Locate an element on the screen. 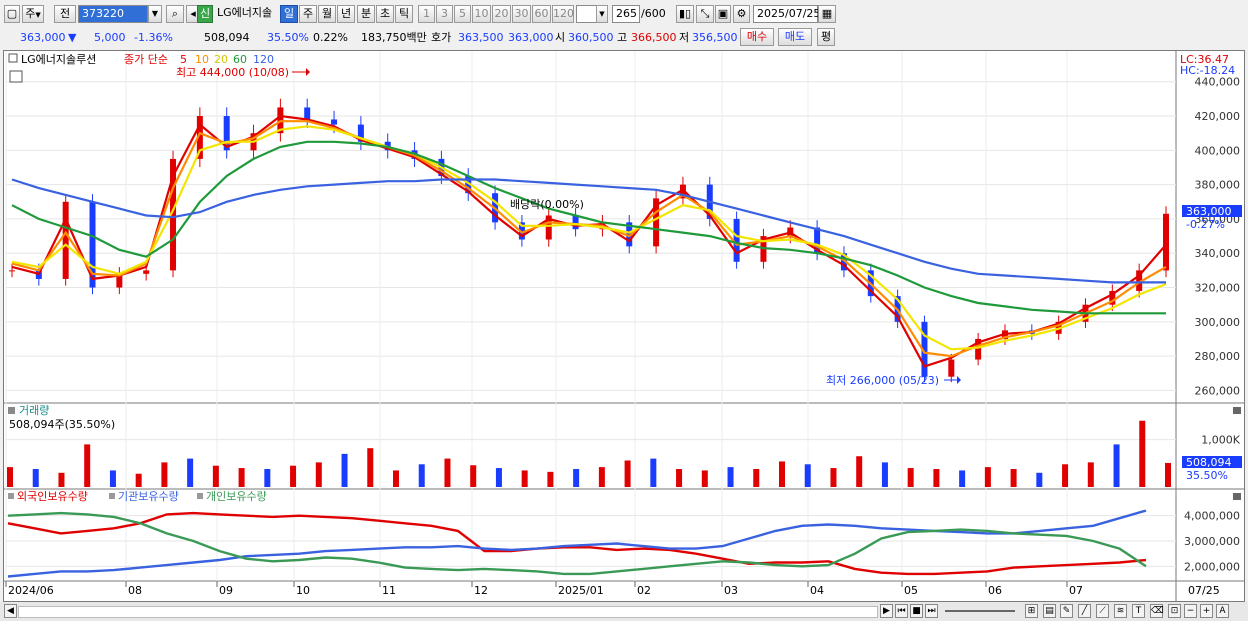 The width and height of the screenshot is (1248, 621). y-tick-label: 380,000 is located at coordinates (1218, 185).